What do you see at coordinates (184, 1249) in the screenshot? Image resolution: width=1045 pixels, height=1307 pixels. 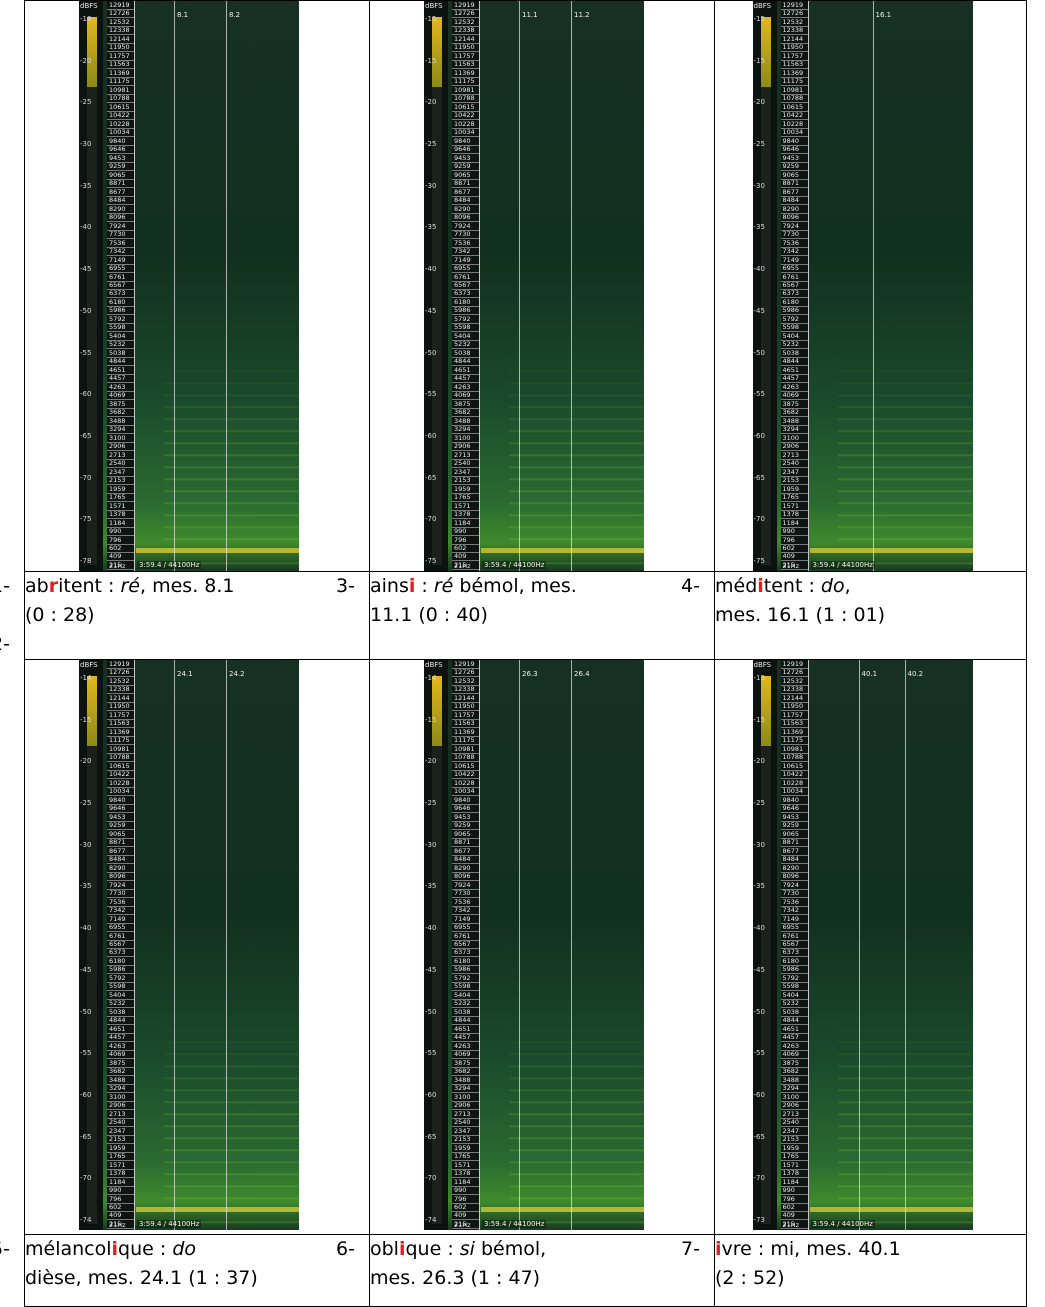 I see `caption-line: 5- mélancolique : do` at bounding box center [184, 1249].